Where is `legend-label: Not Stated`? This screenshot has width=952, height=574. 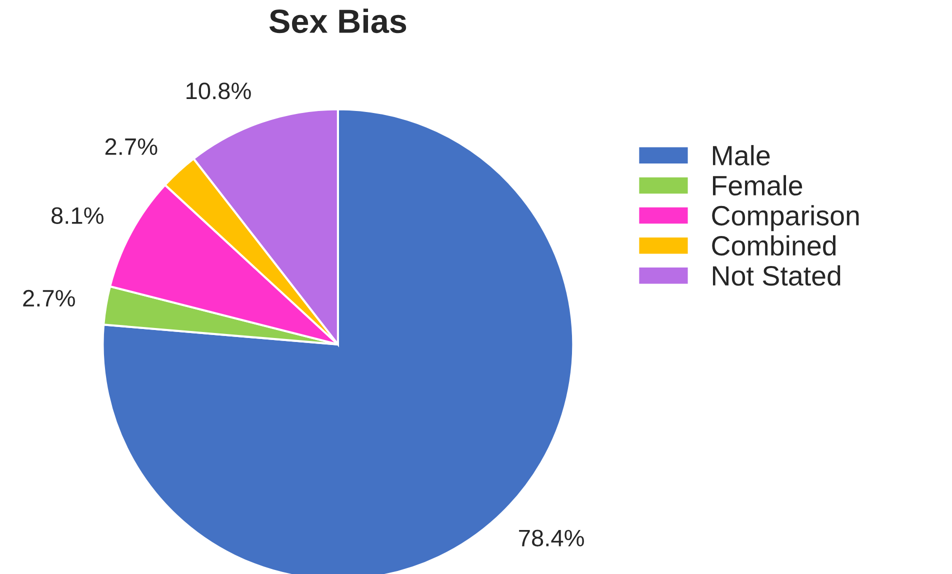
legend-label: Not Stated is located at coordinates (776, 275).